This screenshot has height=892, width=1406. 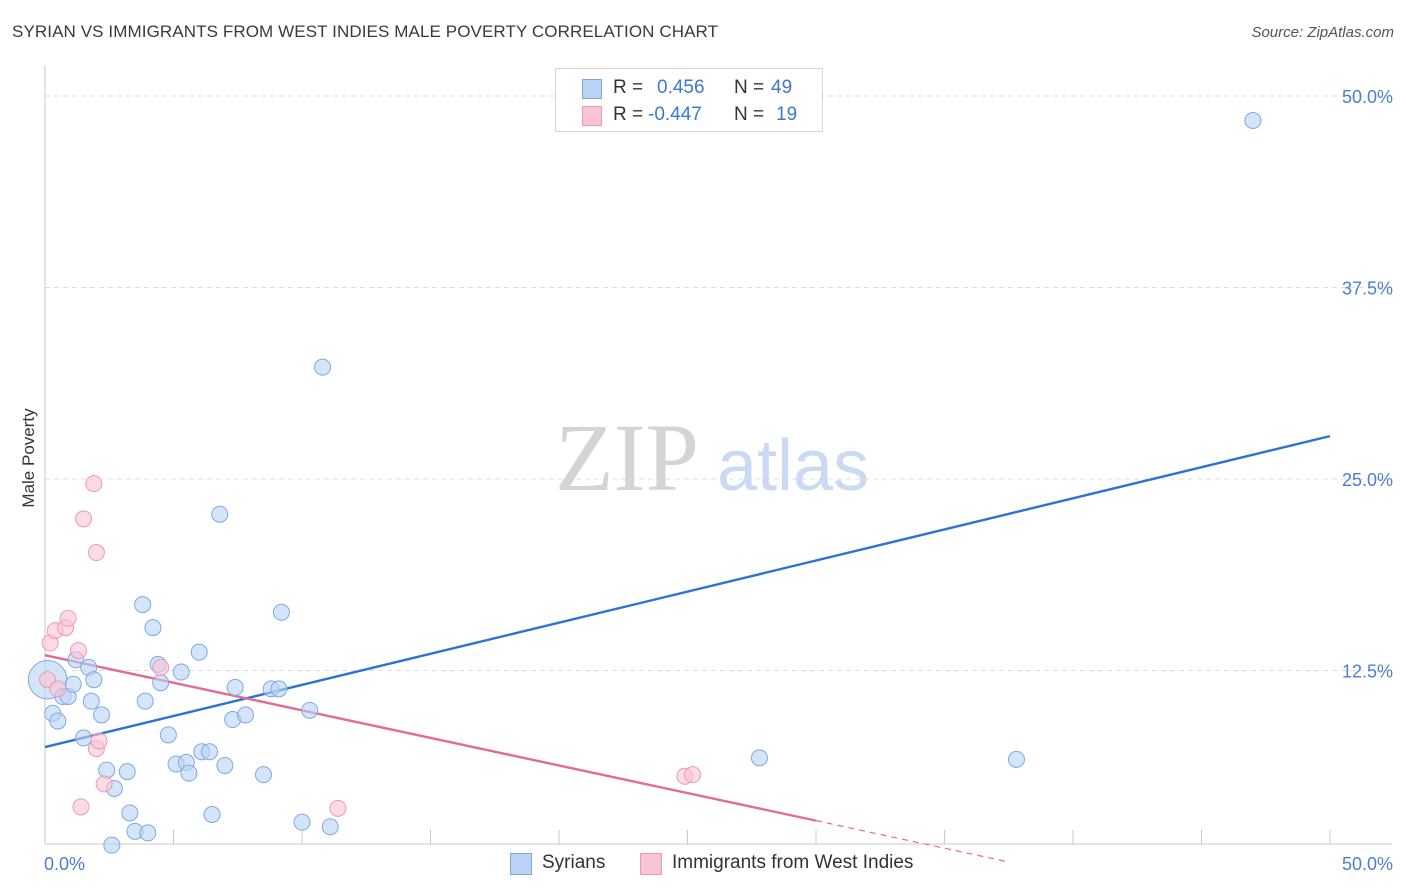 I want to click on legend-row-syrians: R = 0.456 N = 49, so click(x=689, y=90).